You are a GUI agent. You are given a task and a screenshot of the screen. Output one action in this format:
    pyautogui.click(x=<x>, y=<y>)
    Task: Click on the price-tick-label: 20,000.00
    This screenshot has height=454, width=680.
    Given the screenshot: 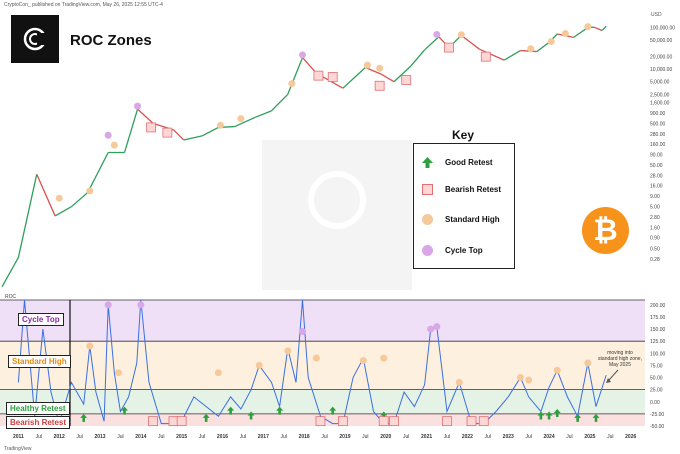 What is the action you would take?
    pyautogui.click(x=661, y=58)
    